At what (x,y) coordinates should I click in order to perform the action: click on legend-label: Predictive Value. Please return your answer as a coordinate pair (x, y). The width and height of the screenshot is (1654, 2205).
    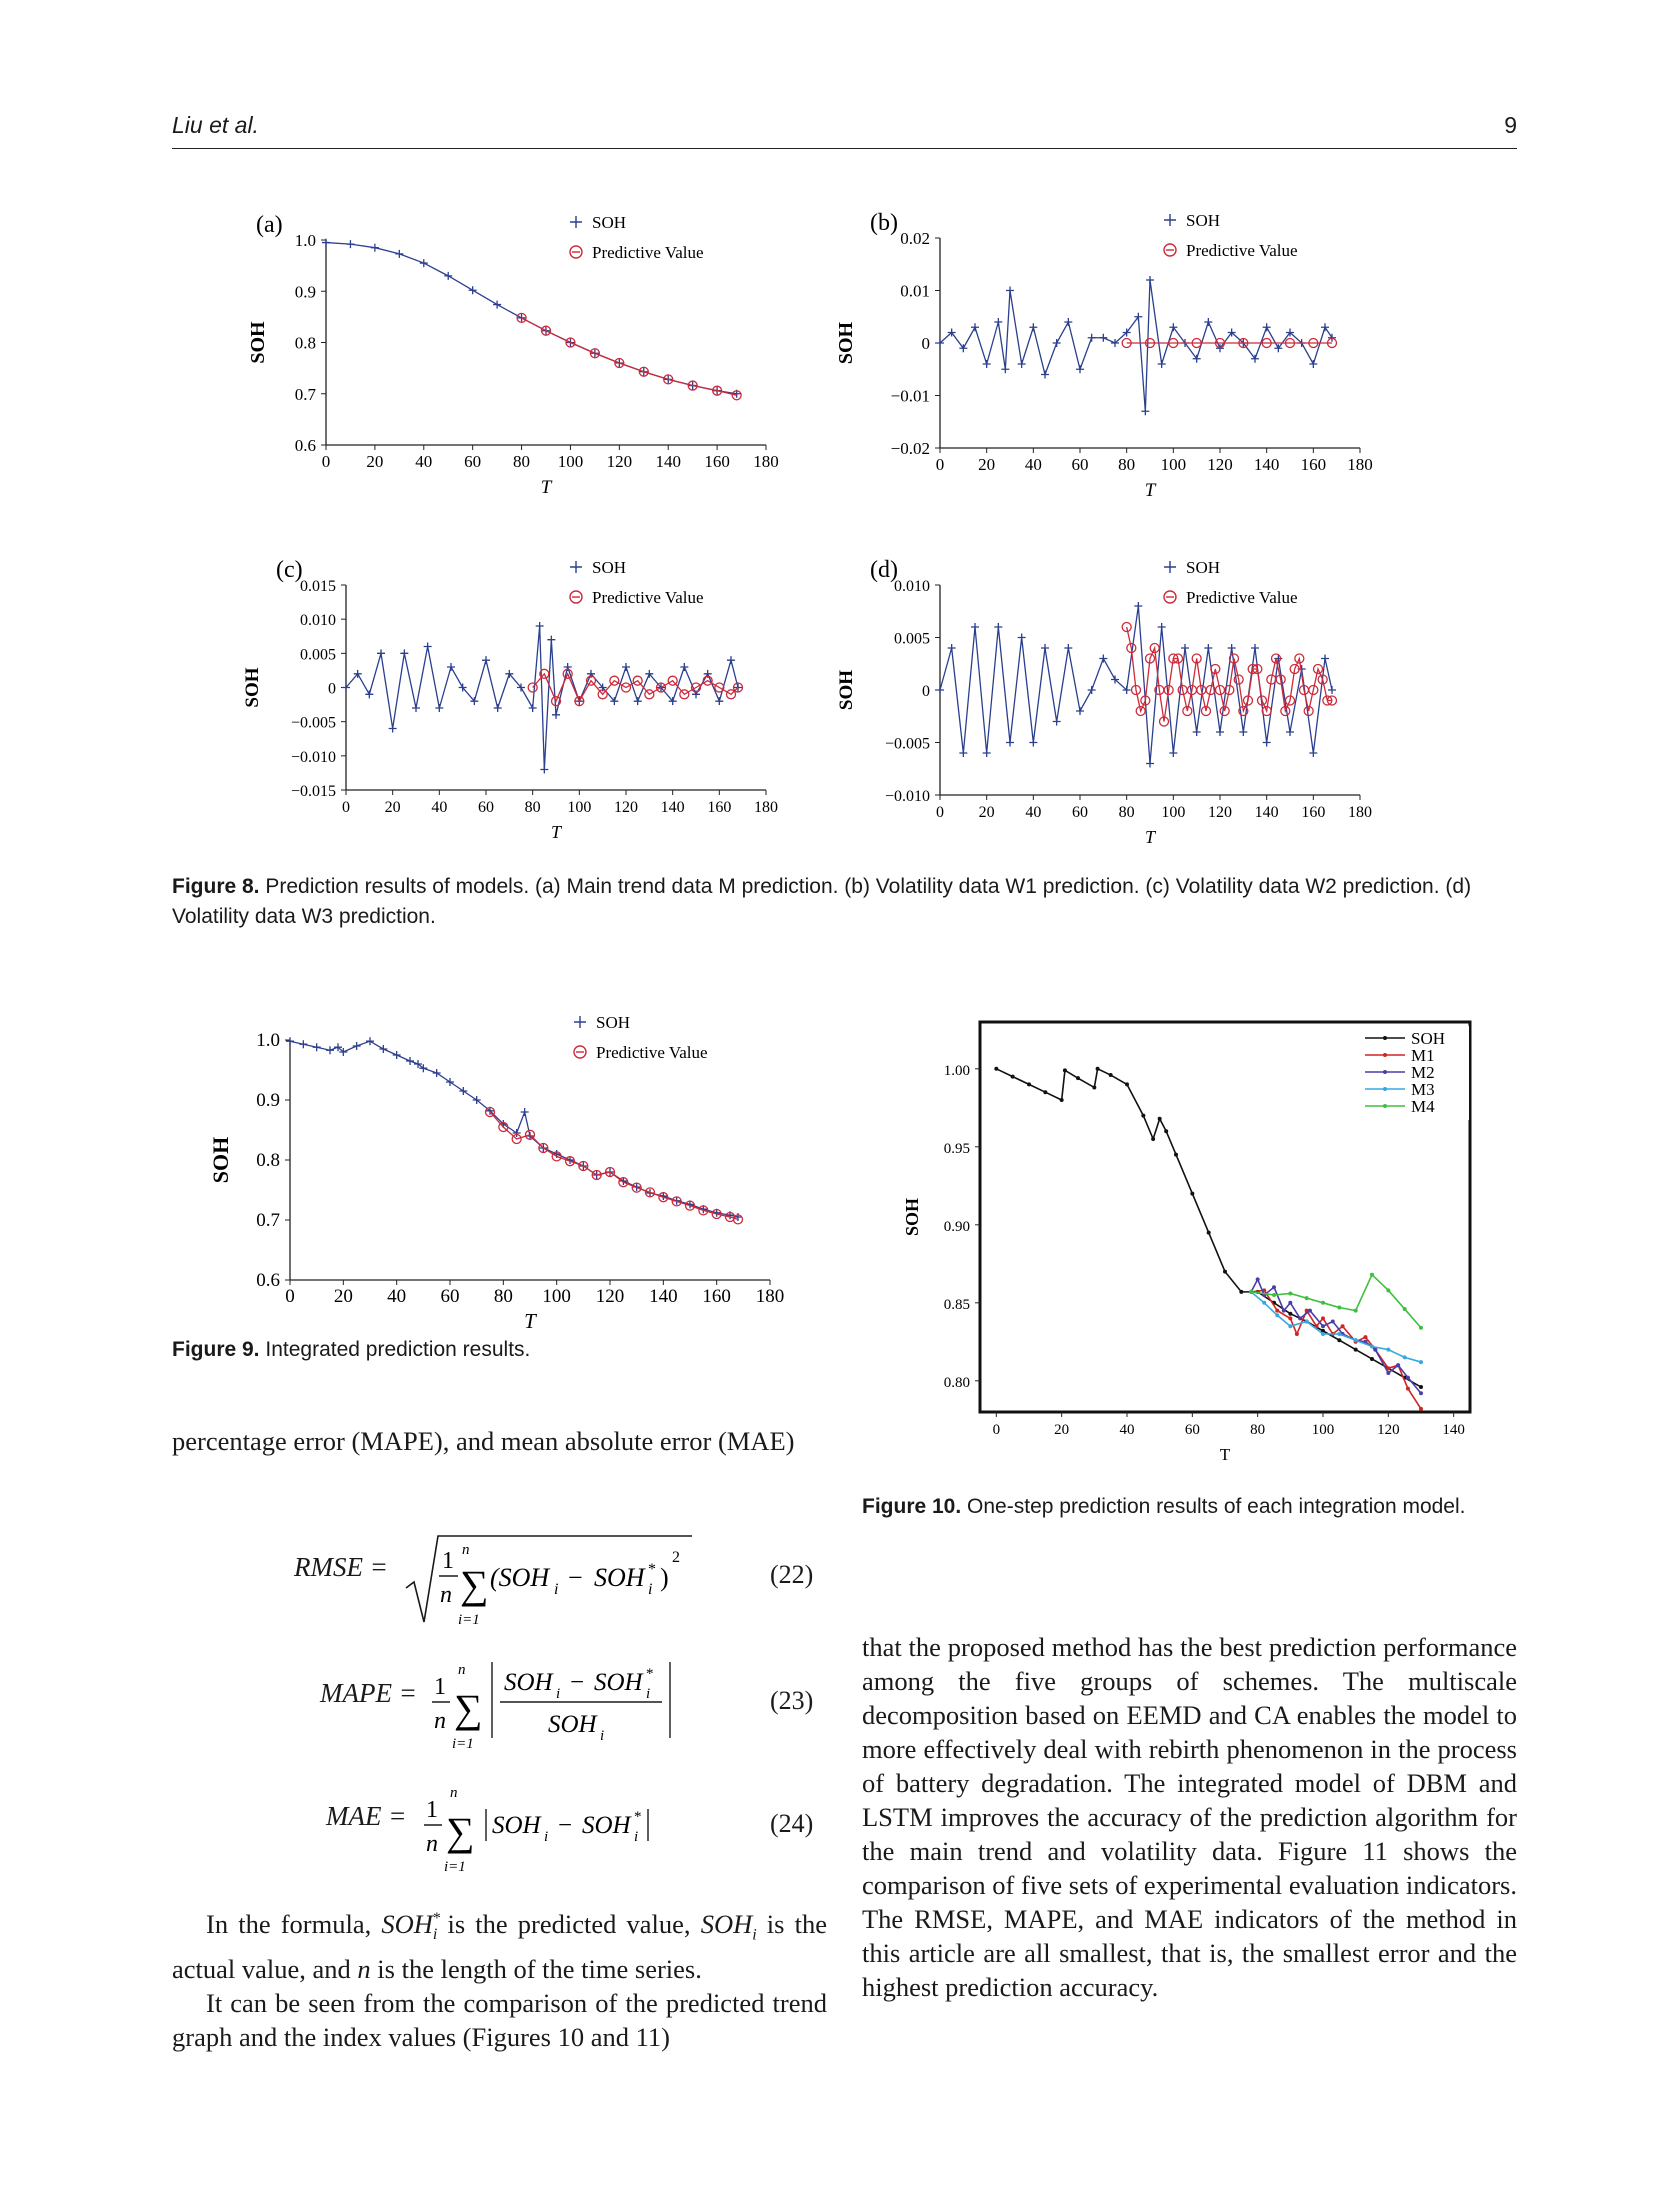
    Looking at the image, I should click on (1242, 250).